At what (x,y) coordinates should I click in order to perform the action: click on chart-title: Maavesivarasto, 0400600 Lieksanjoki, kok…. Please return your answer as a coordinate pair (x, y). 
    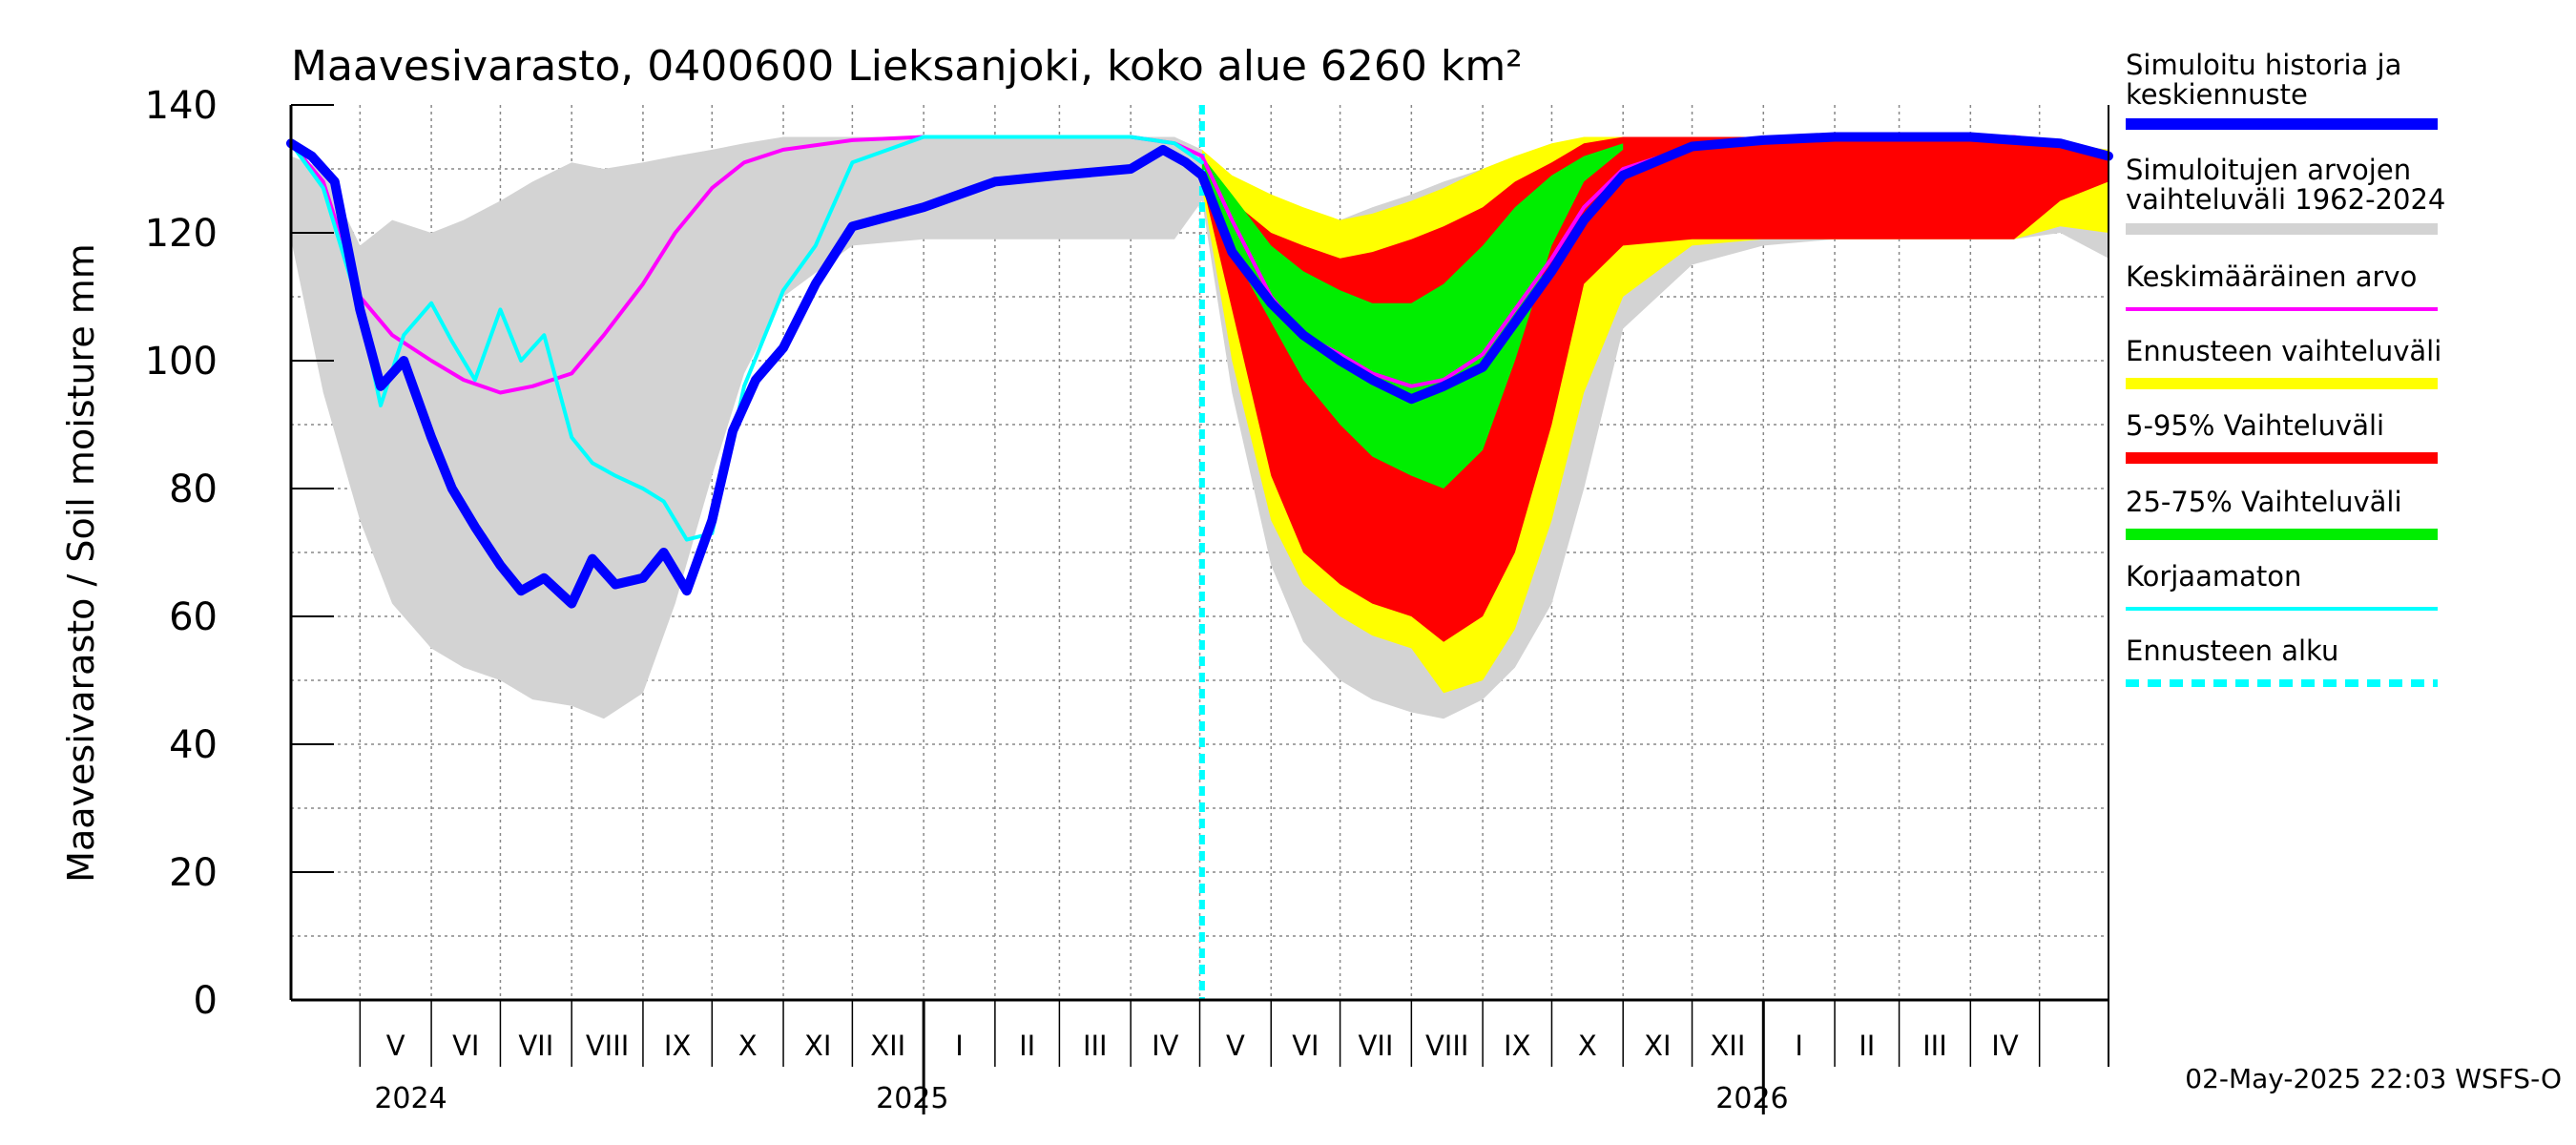
    Looking at the image, I should click on (907, 66).